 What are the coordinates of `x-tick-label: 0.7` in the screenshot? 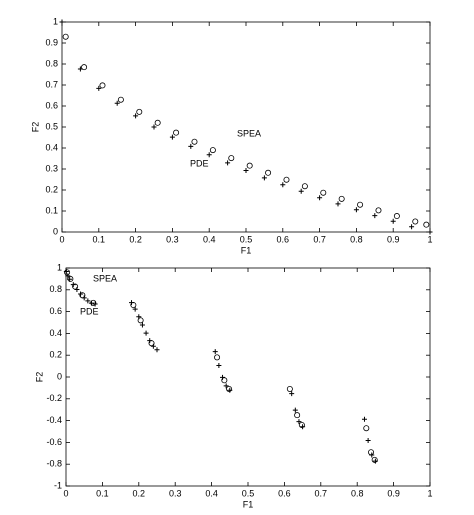 It's located at (321, 493).